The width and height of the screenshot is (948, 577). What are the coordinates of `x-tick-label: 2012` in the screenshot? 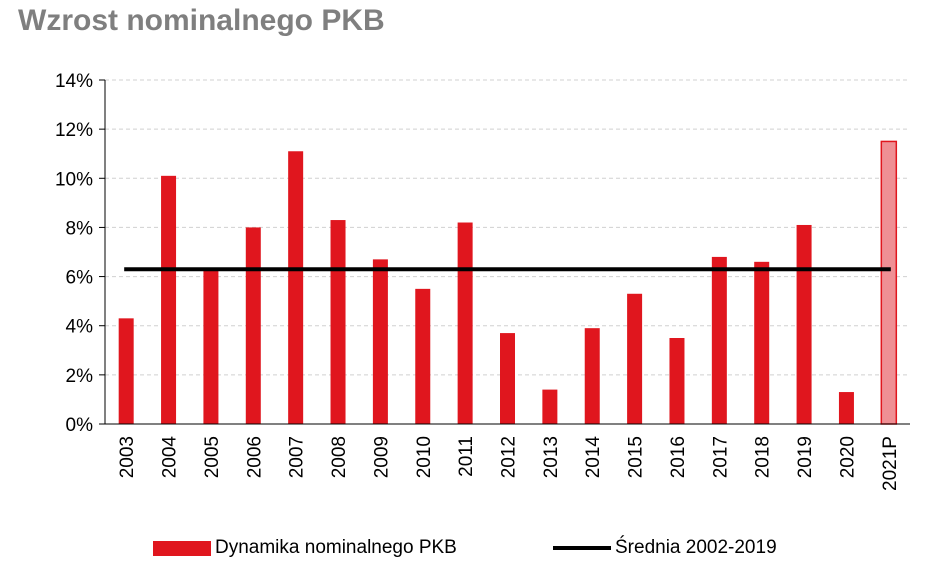 It's located at (509, 457).